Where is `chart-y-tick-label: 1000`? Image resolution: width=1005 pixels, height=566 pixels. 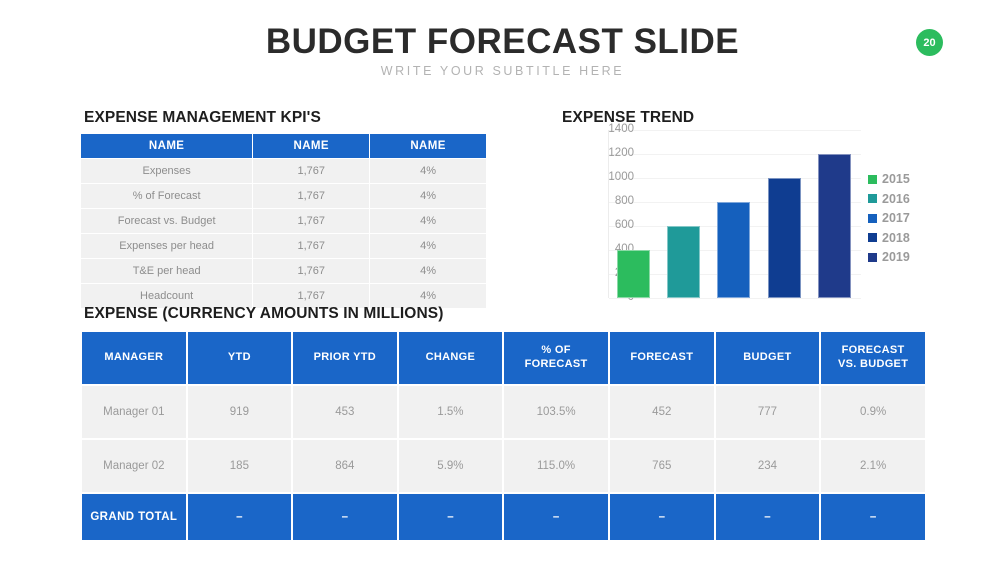
chart-y-tick-label: 1000 is located at coordinates (621, 177).